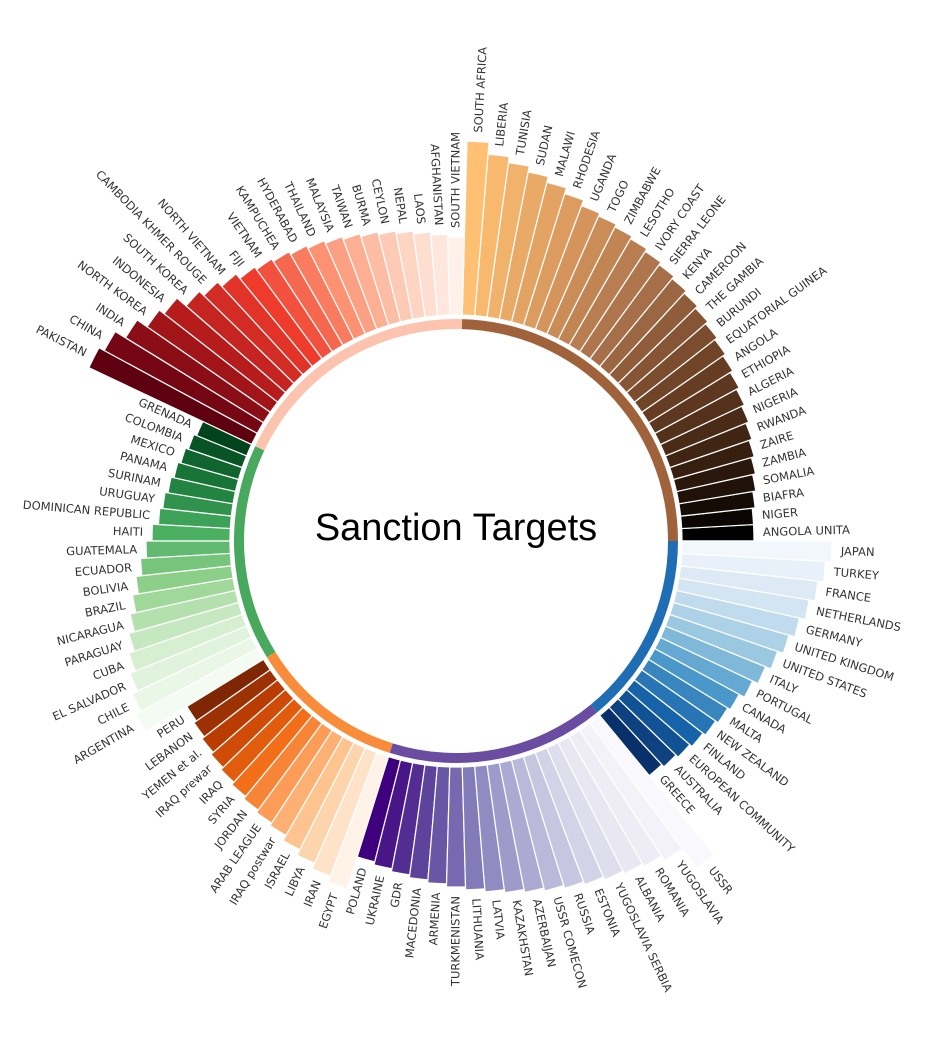  I want to click on label-haiti: HAITI, so click(128, 531).